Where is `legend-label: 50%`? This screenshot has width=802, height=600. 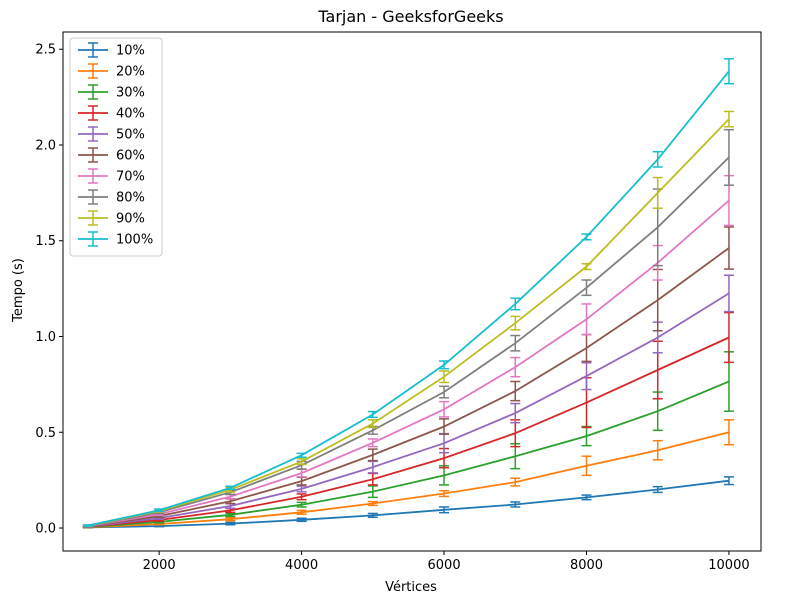 legend-label: 50% is located at coordinates (130, 135).